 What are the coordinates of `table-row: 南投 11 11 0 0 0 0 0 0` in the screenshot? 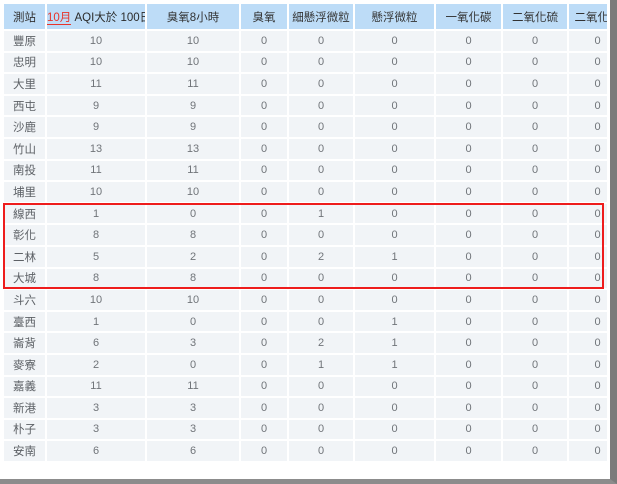 It's located at (307, 170).